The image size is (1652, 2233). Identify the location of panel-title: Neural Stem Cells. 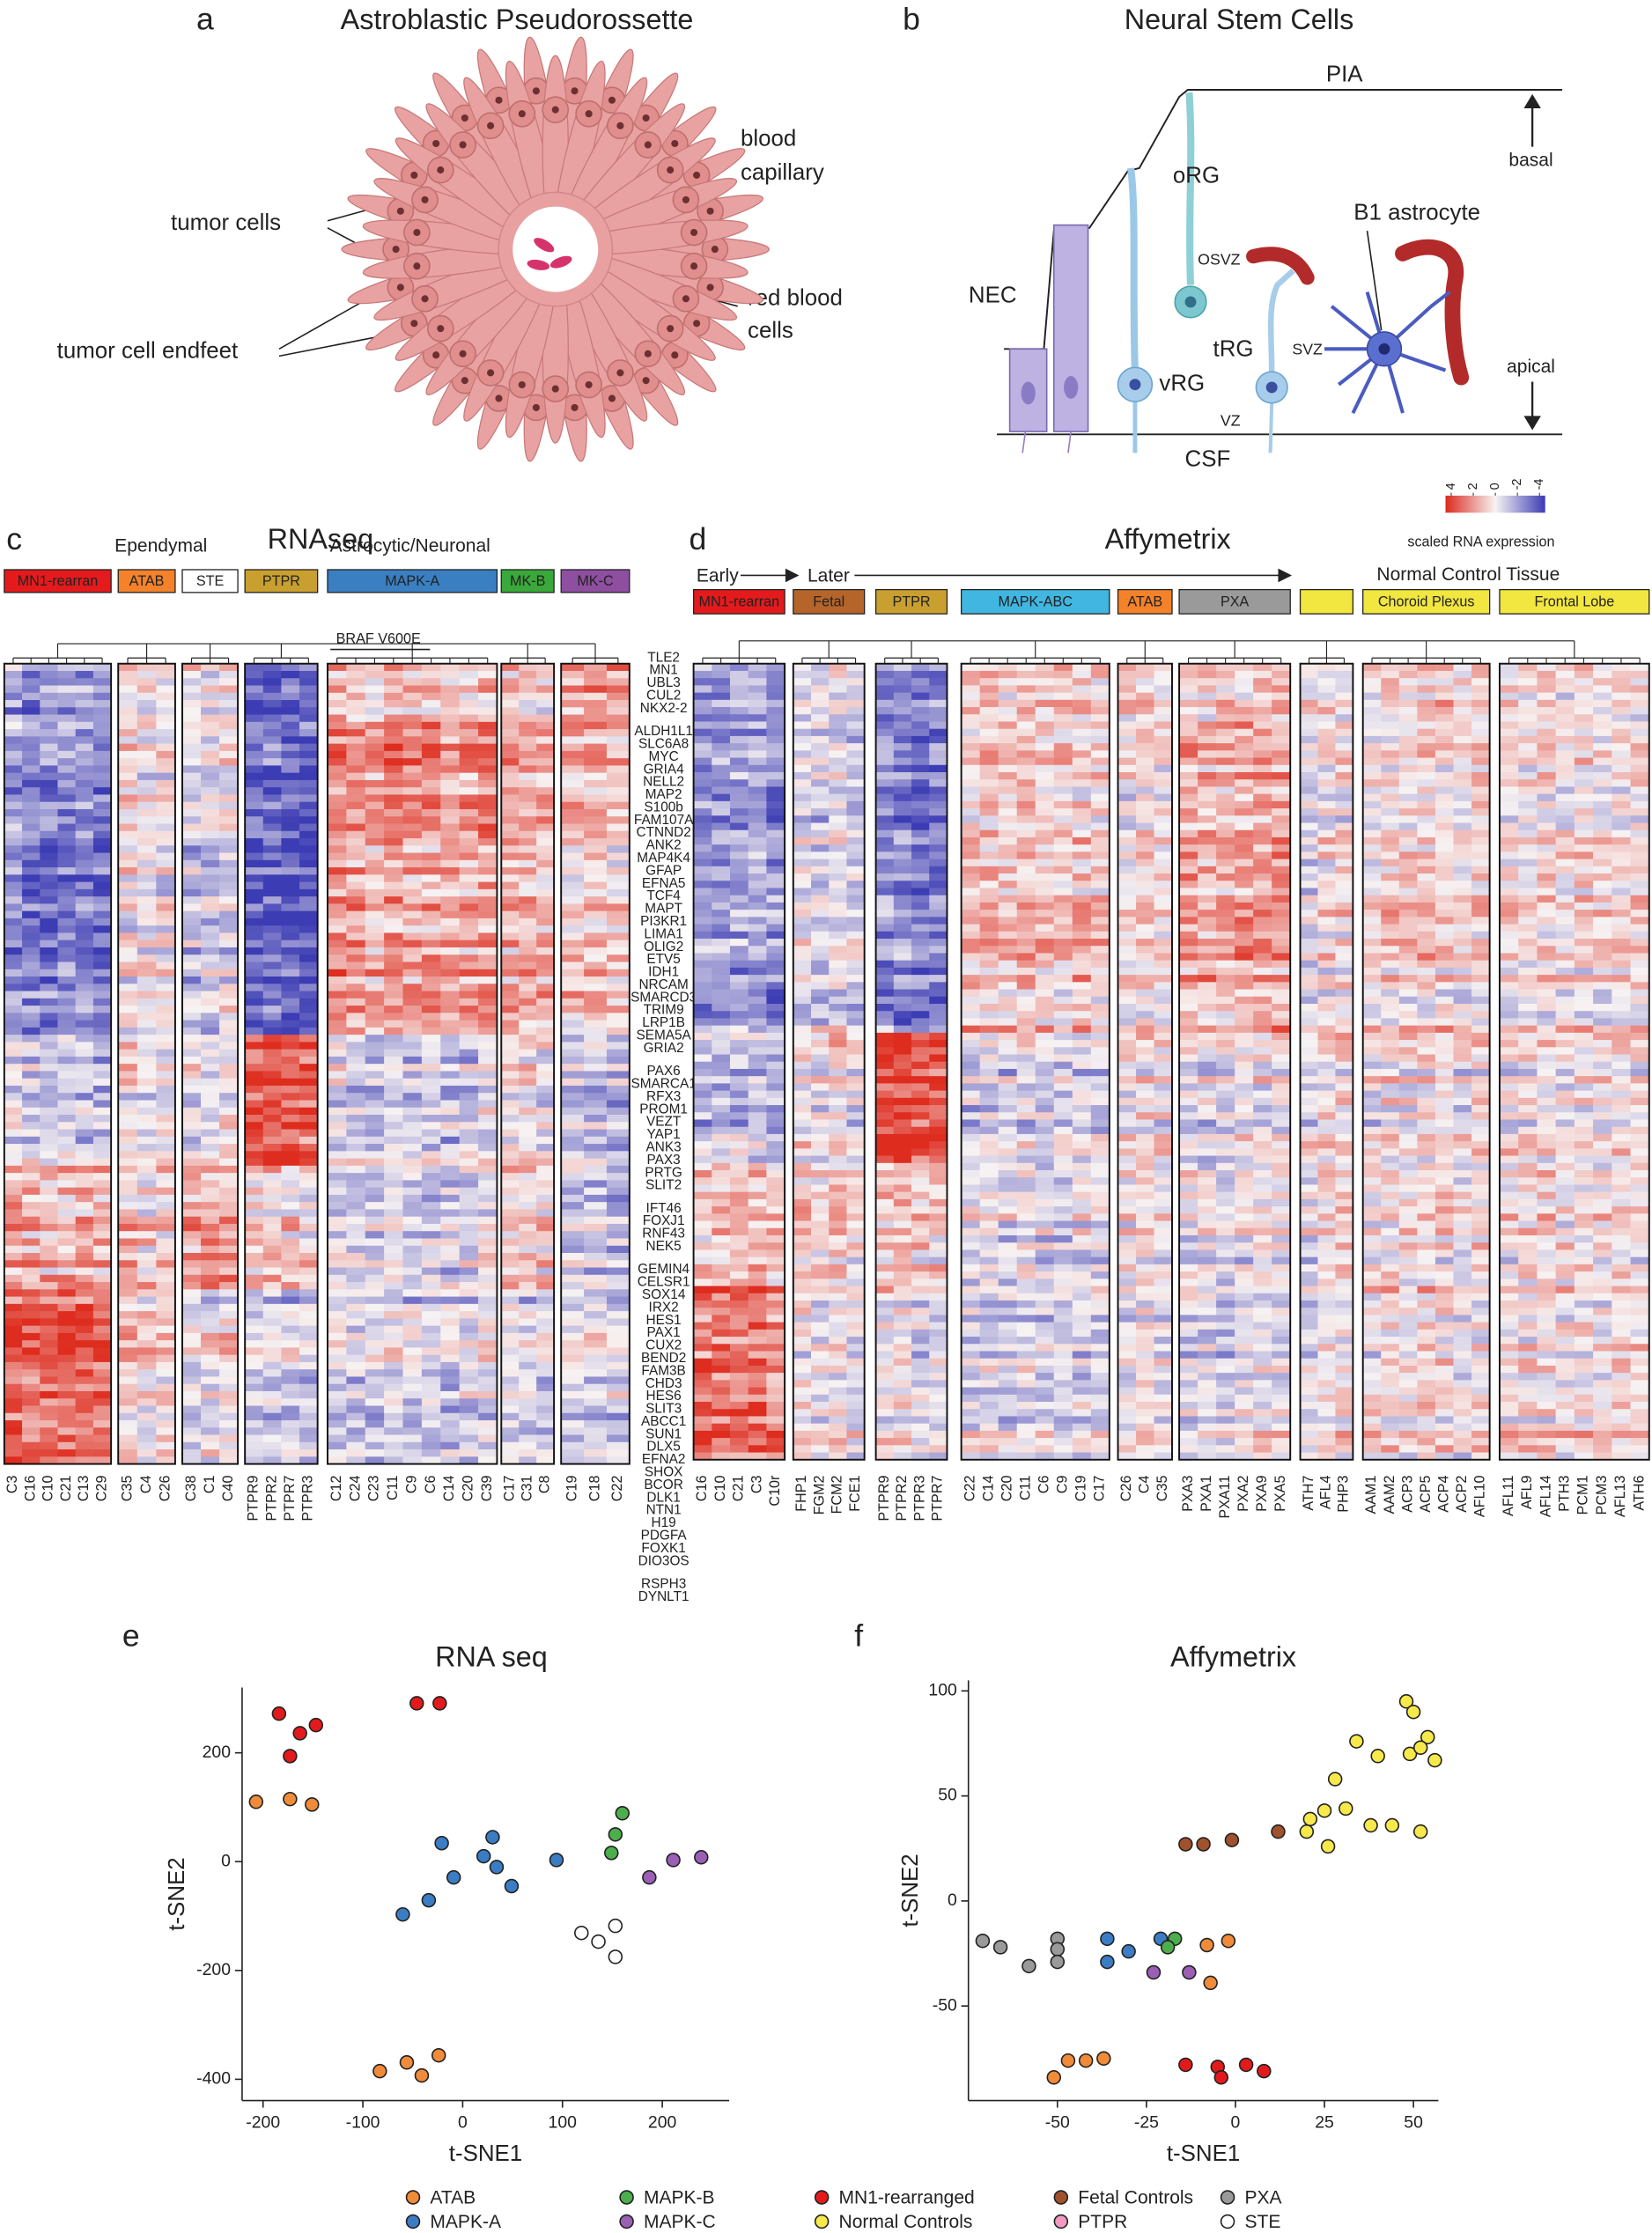
(1239, 19).